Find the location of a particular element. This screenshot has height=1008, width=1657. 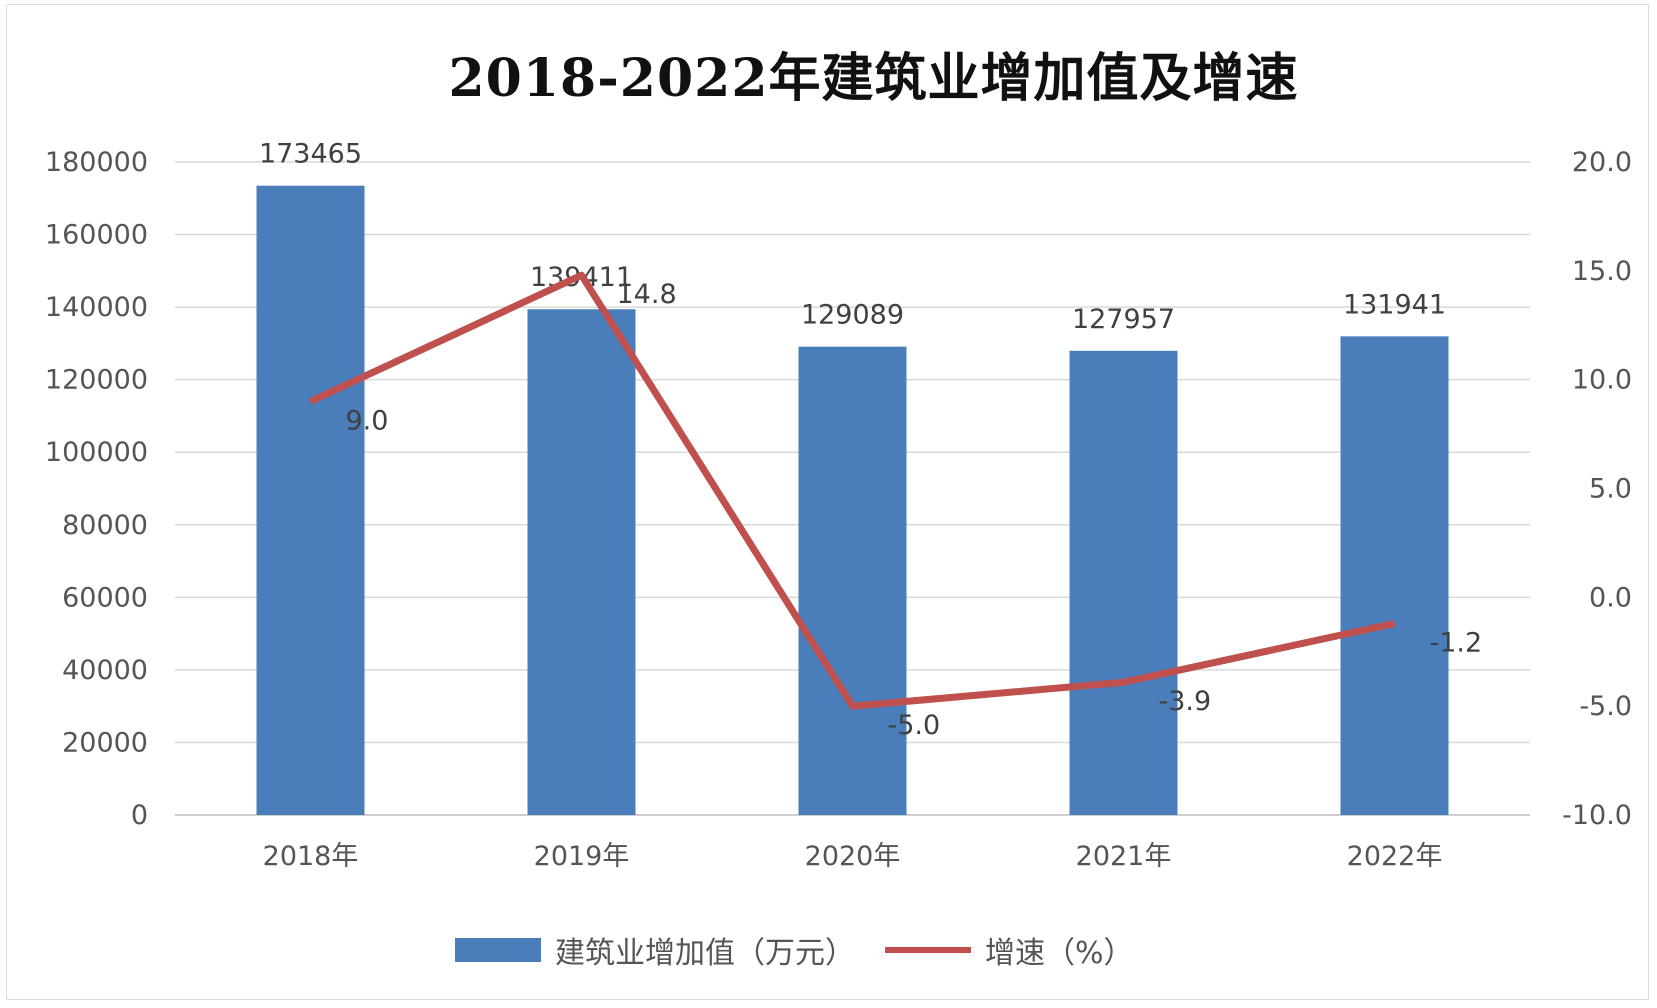

y-left-tick-label: 140000 is located at coordinates (96, 307).